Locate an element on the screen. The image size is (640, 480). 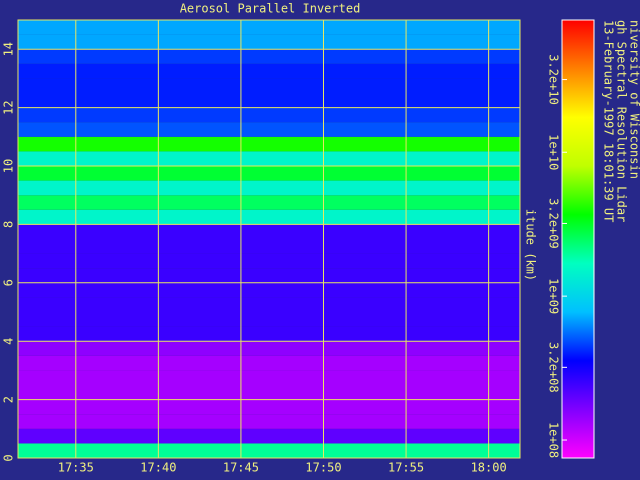
colorbar is located at coordinates (578, 239).